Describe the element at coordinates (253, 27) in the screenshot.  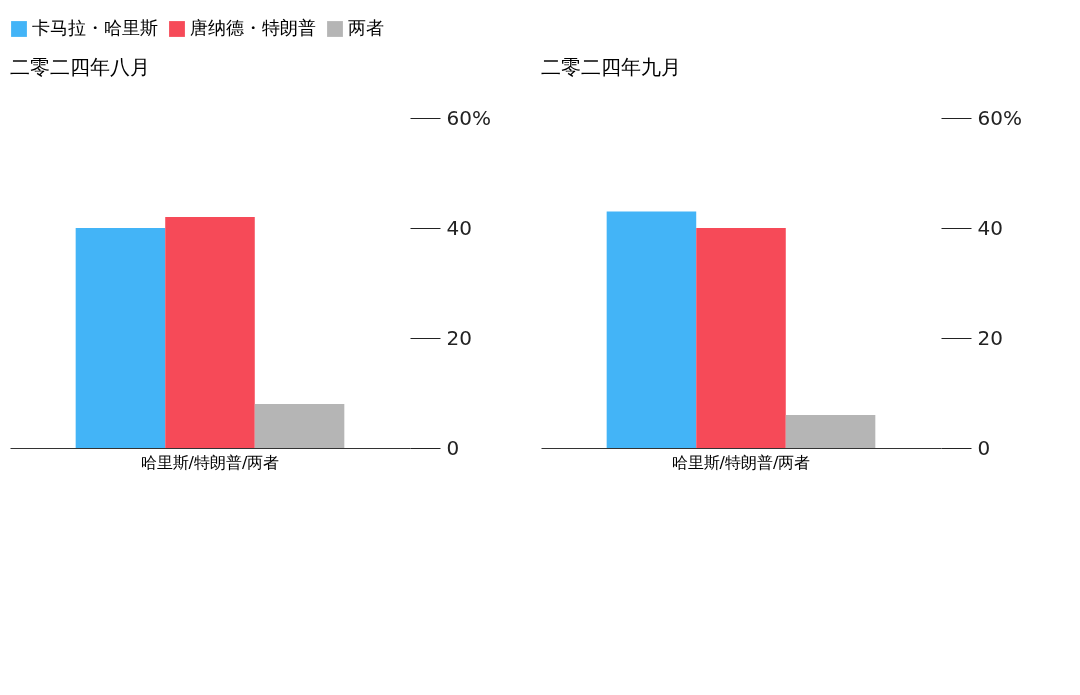
I see `legend-label: 唐纳德・特朗普` at that location.